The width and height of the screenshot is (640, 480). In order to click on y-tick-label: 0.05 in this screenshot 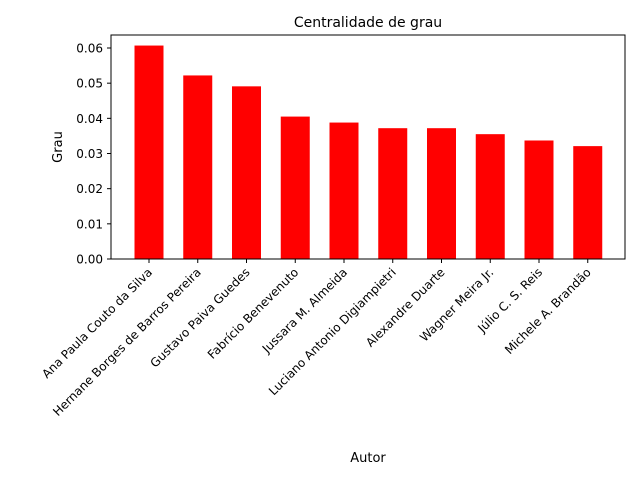, I will do `click(89, 84)`.